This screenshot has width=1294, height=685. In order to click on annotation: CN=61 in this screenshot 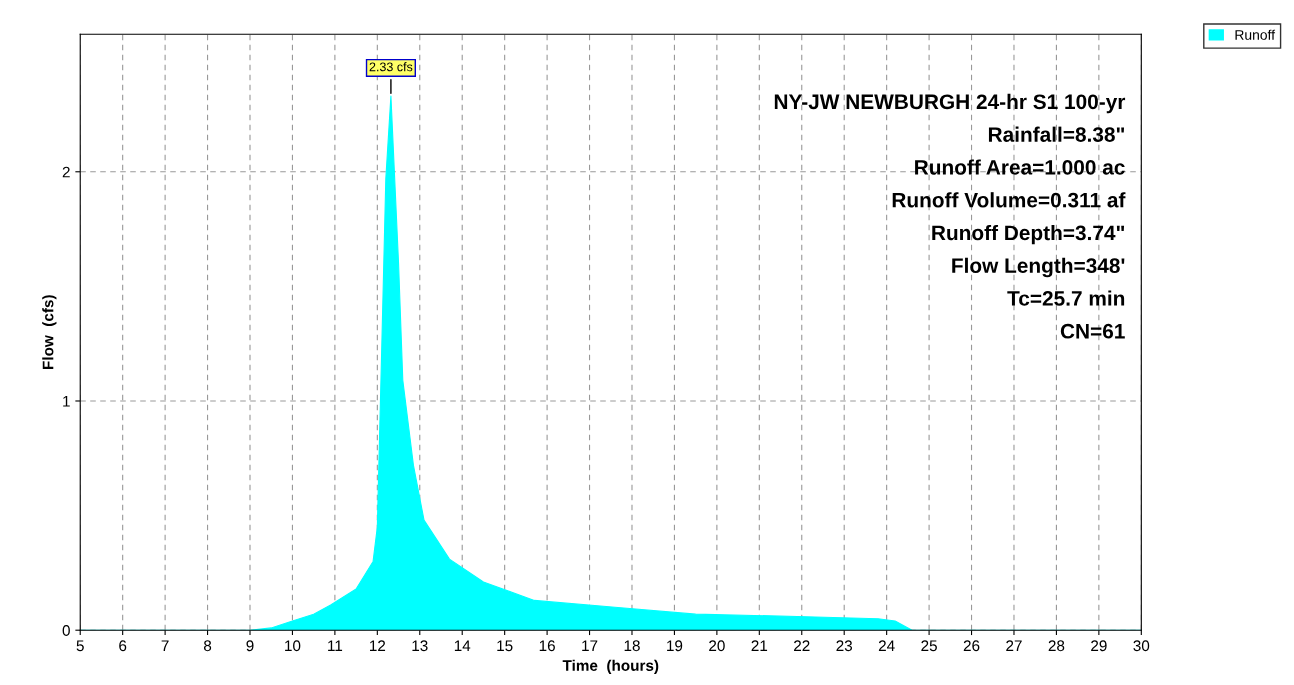, I will do `click(1092, 331)`.